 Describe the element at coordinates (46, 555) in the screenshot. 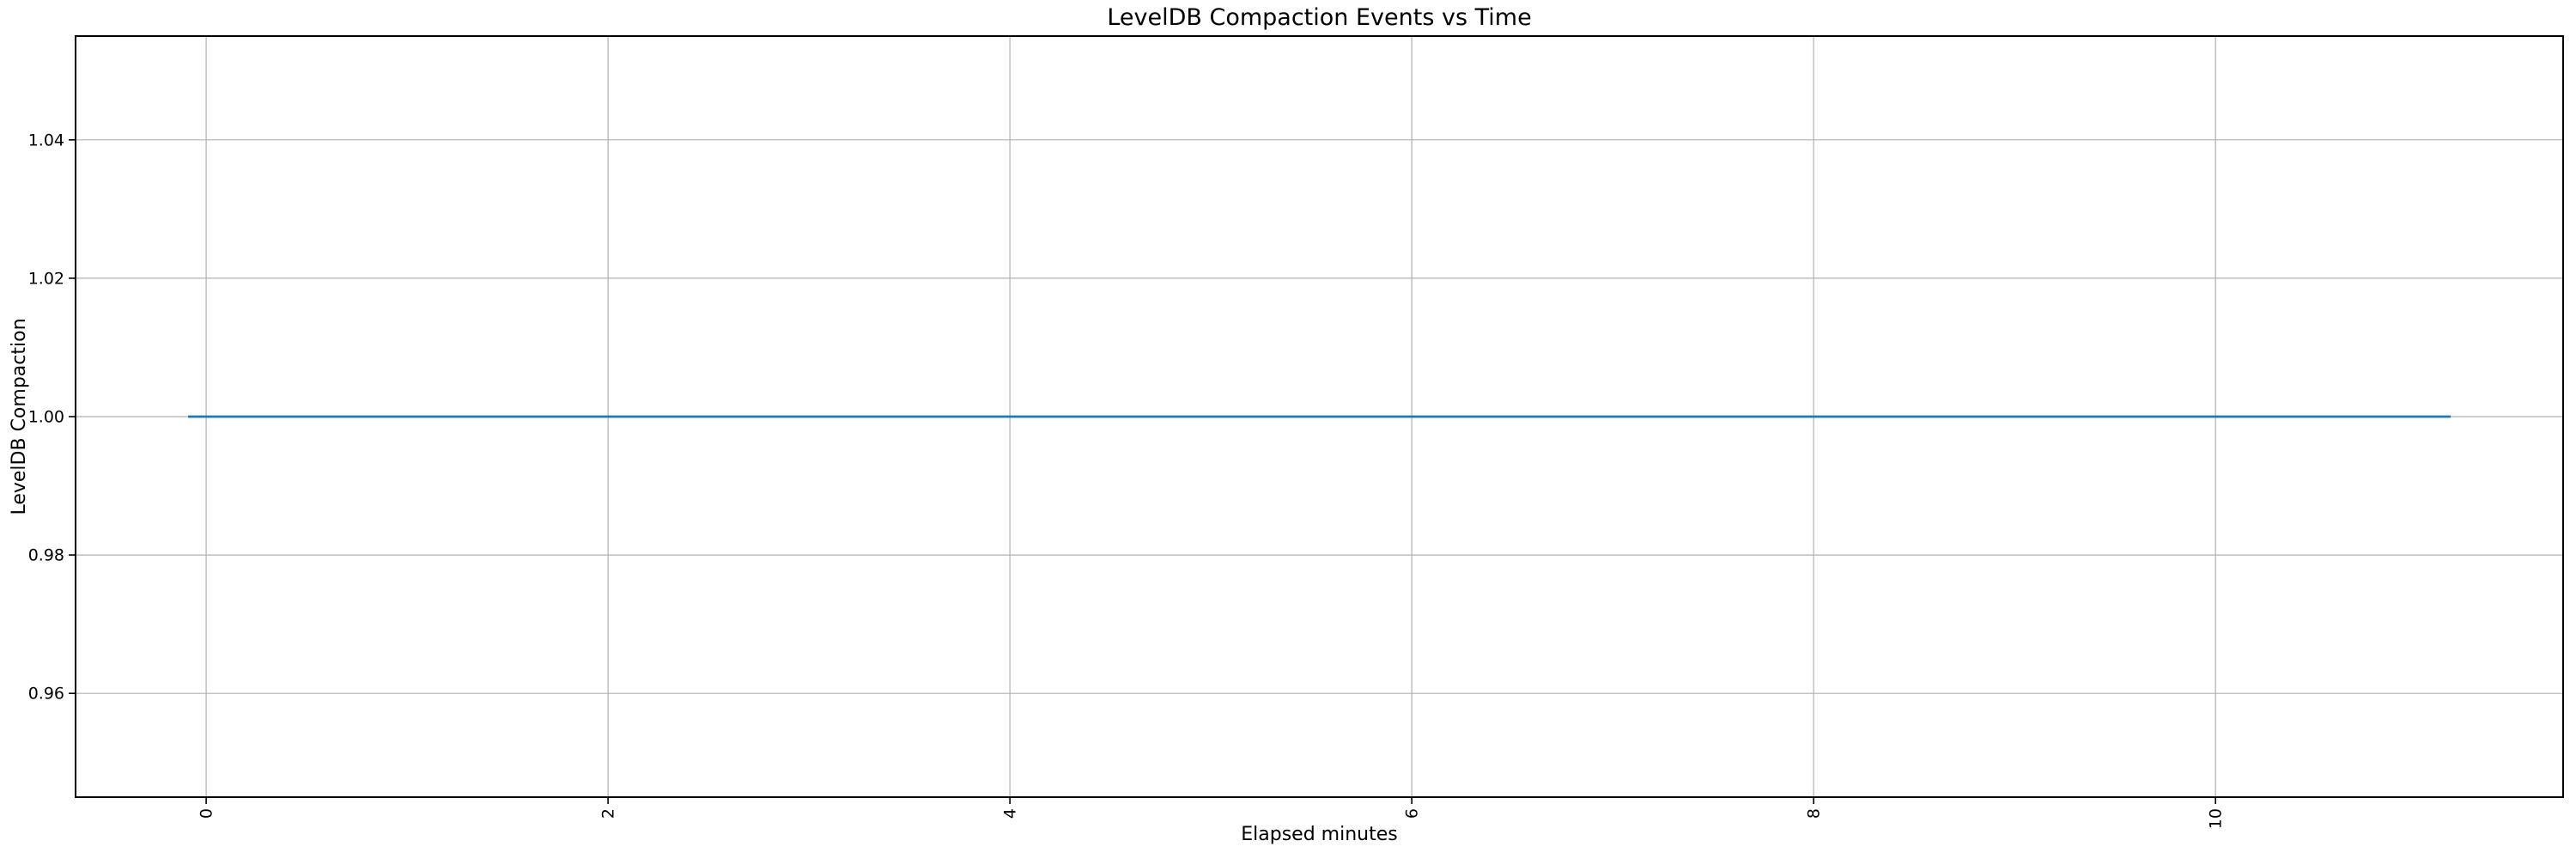

I see `y-tick-label: 0.98` at that location.